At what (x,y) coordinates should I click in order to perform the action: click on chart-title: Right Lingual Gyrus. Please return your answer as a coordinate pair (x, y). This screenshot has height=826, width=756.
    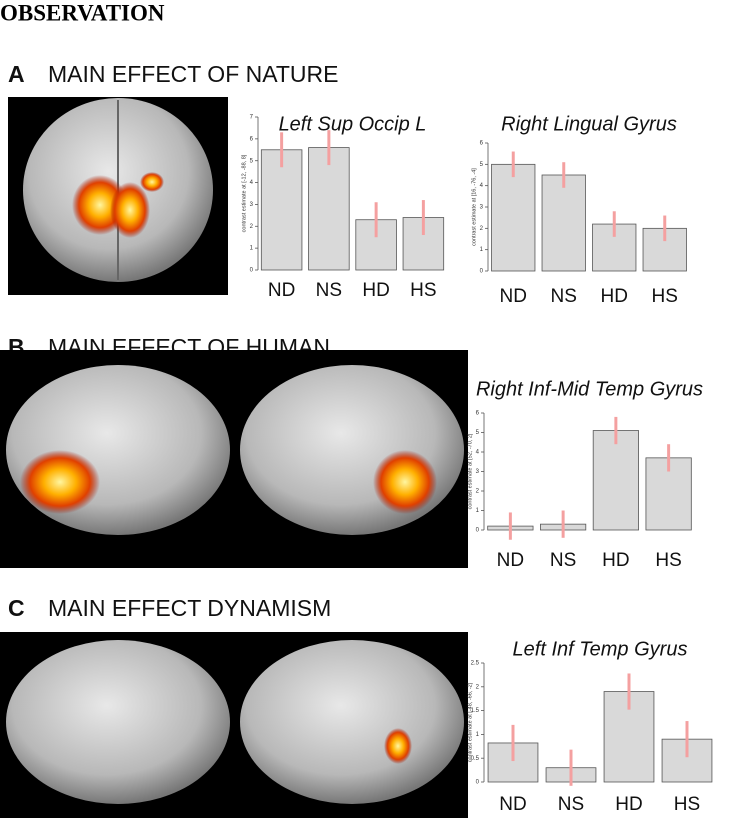
    Looking at the image, I should click on (589, 124).